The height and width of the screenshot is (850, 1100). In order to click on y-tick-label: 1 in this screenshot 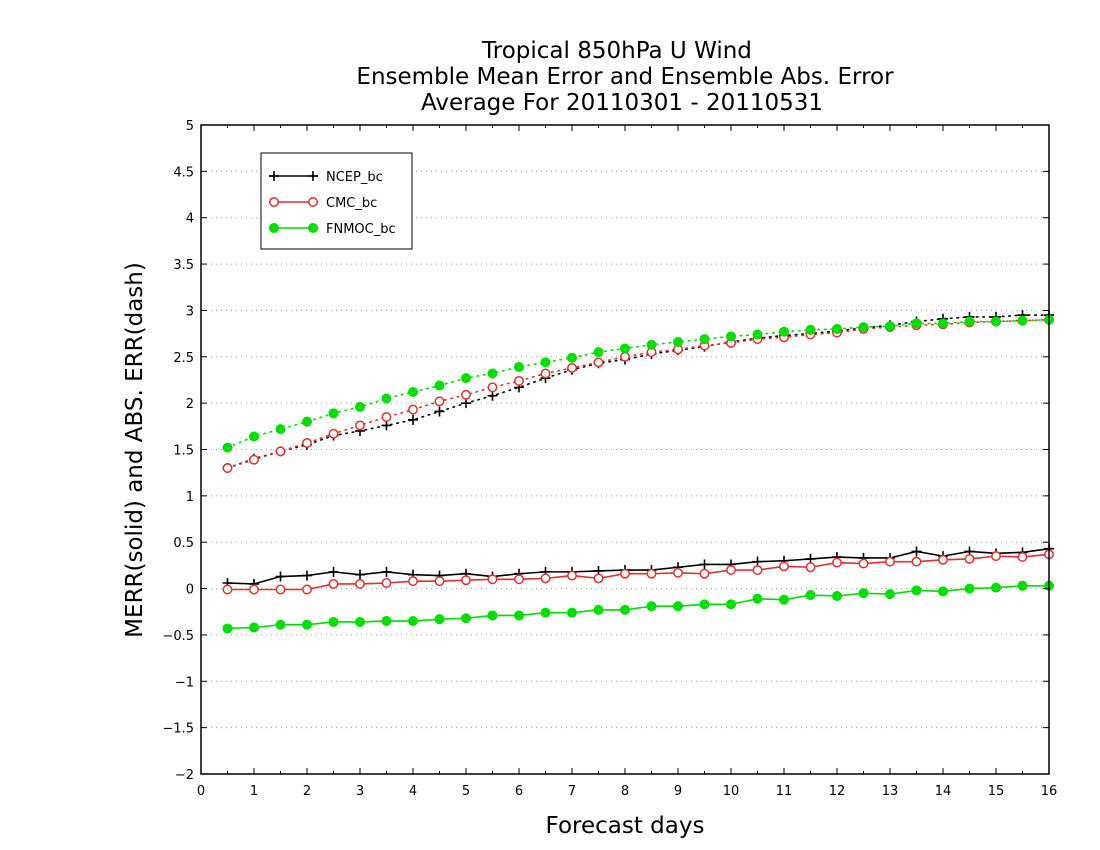, I will do `click(190, 497)`.